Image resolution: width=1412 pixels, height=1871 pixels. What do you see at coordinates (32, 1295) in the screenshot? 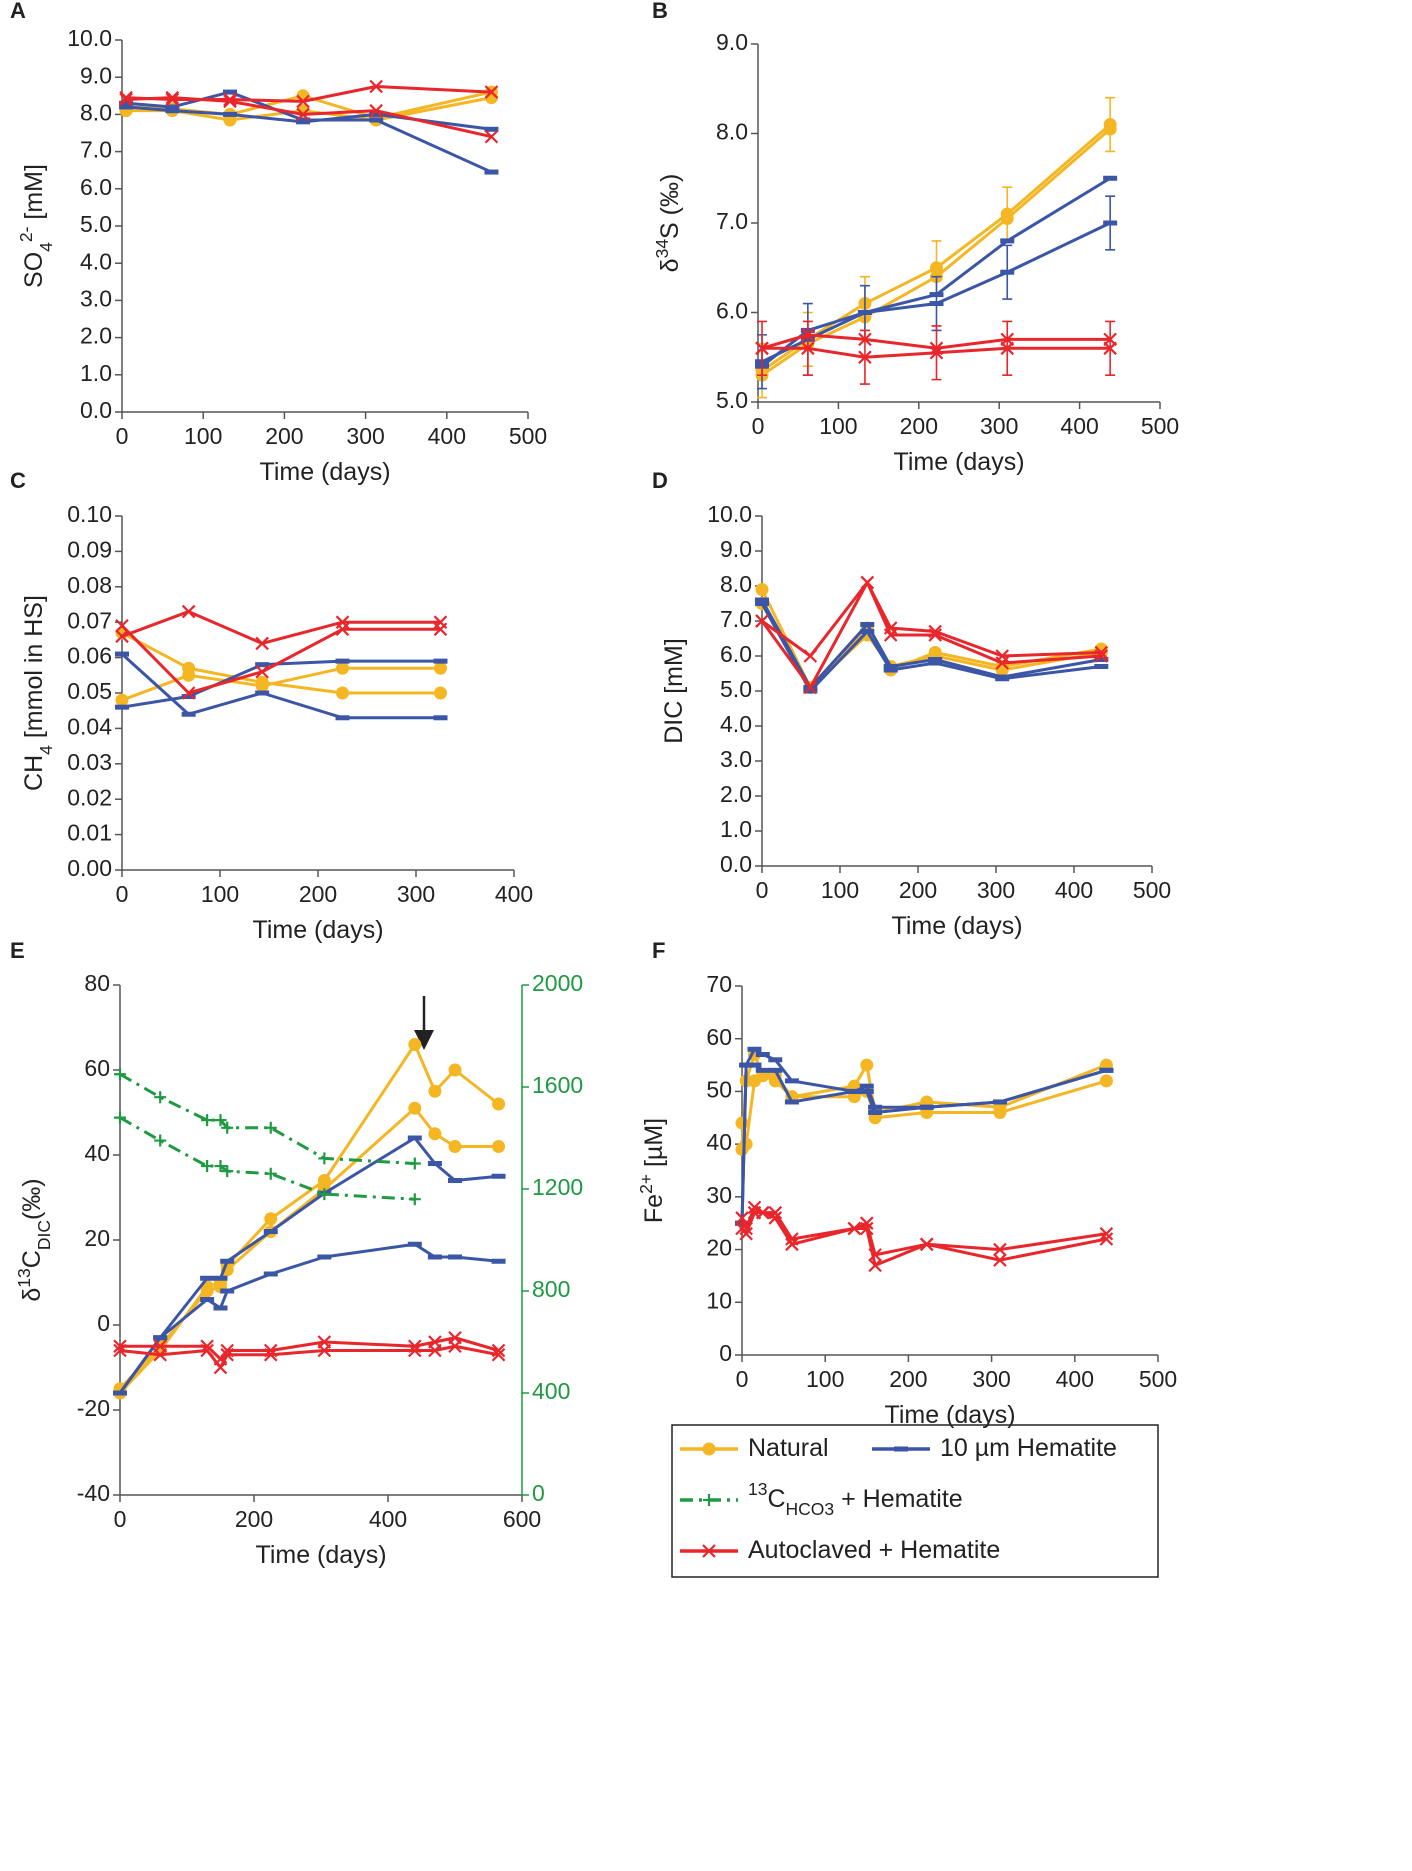
I see `text-part: δ` at bounding box center [32, 1295].